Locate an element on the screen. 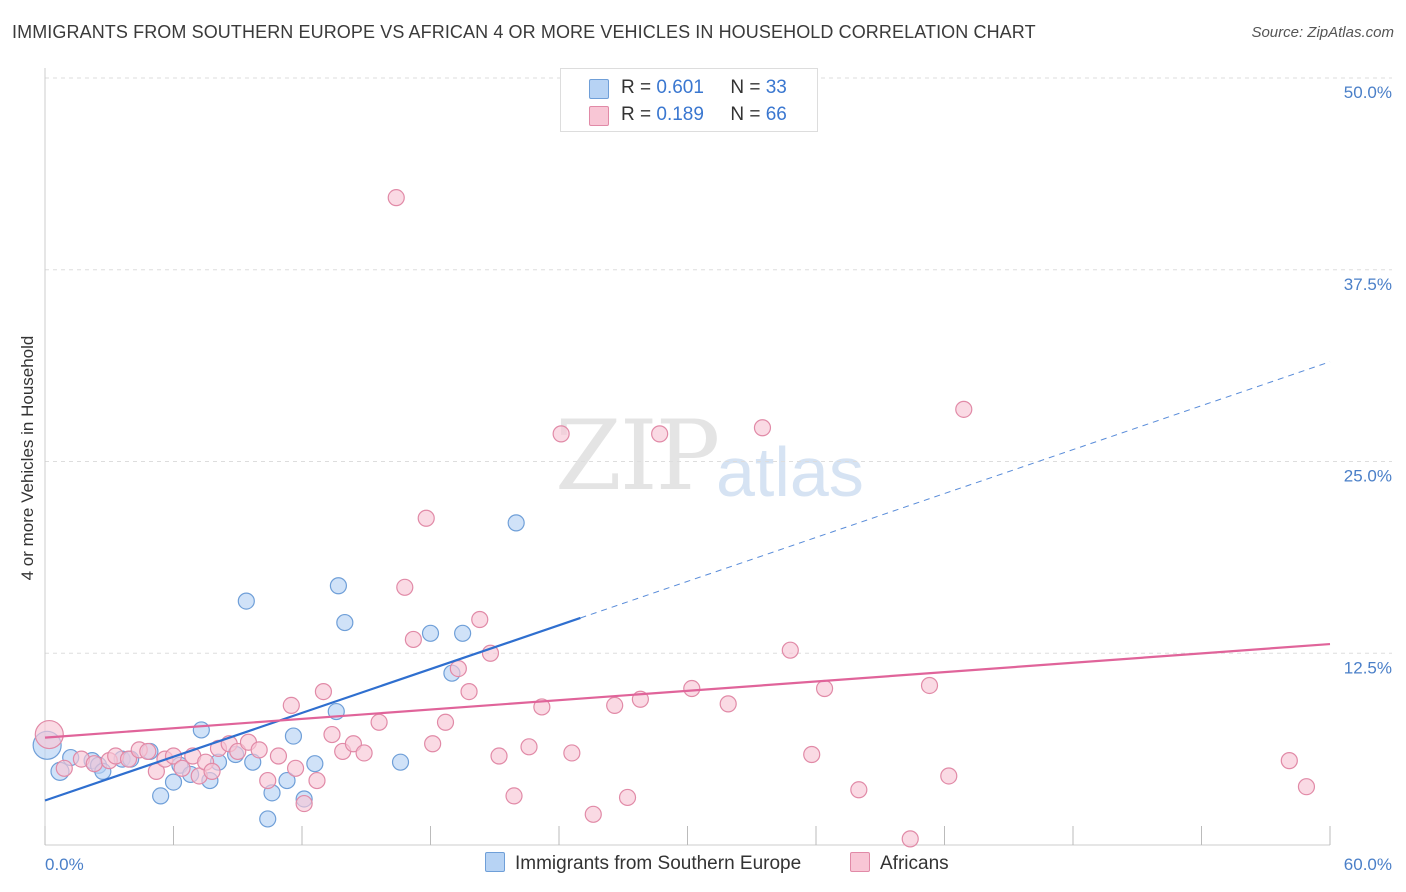  bottom-legend-africans: Africans is located at coordinates (899, 864).